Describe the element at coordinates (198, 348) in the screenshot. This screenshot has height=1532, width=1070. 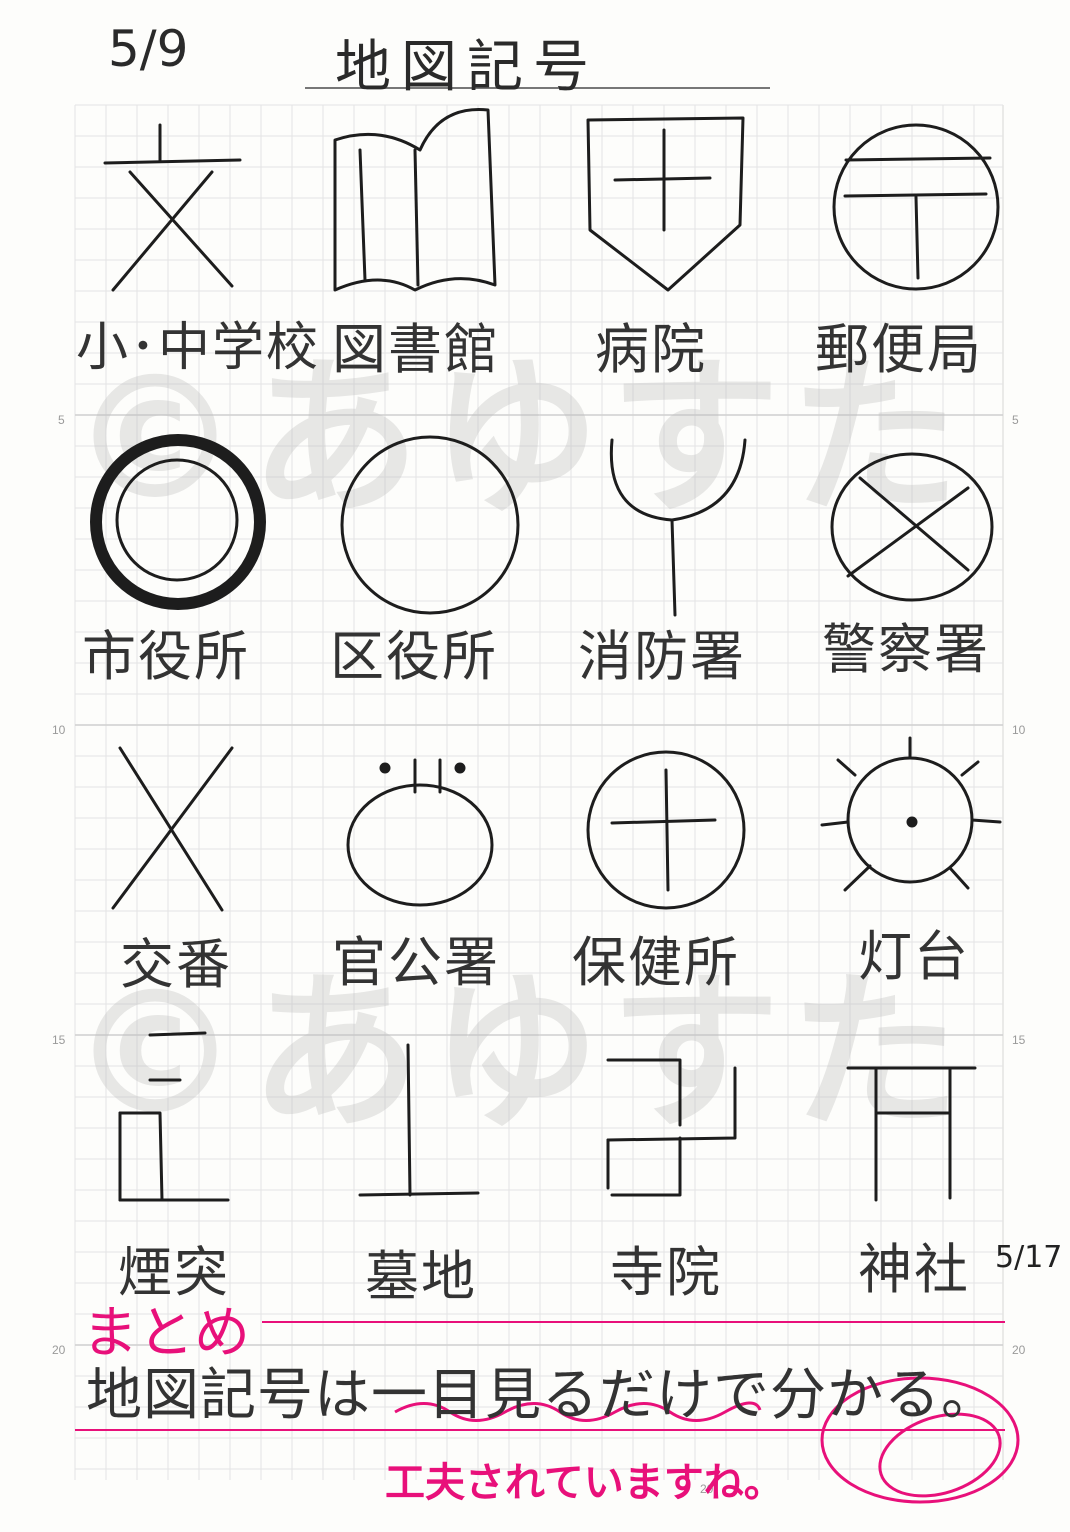
I see `symbol-label: 小･中学校` at that location.